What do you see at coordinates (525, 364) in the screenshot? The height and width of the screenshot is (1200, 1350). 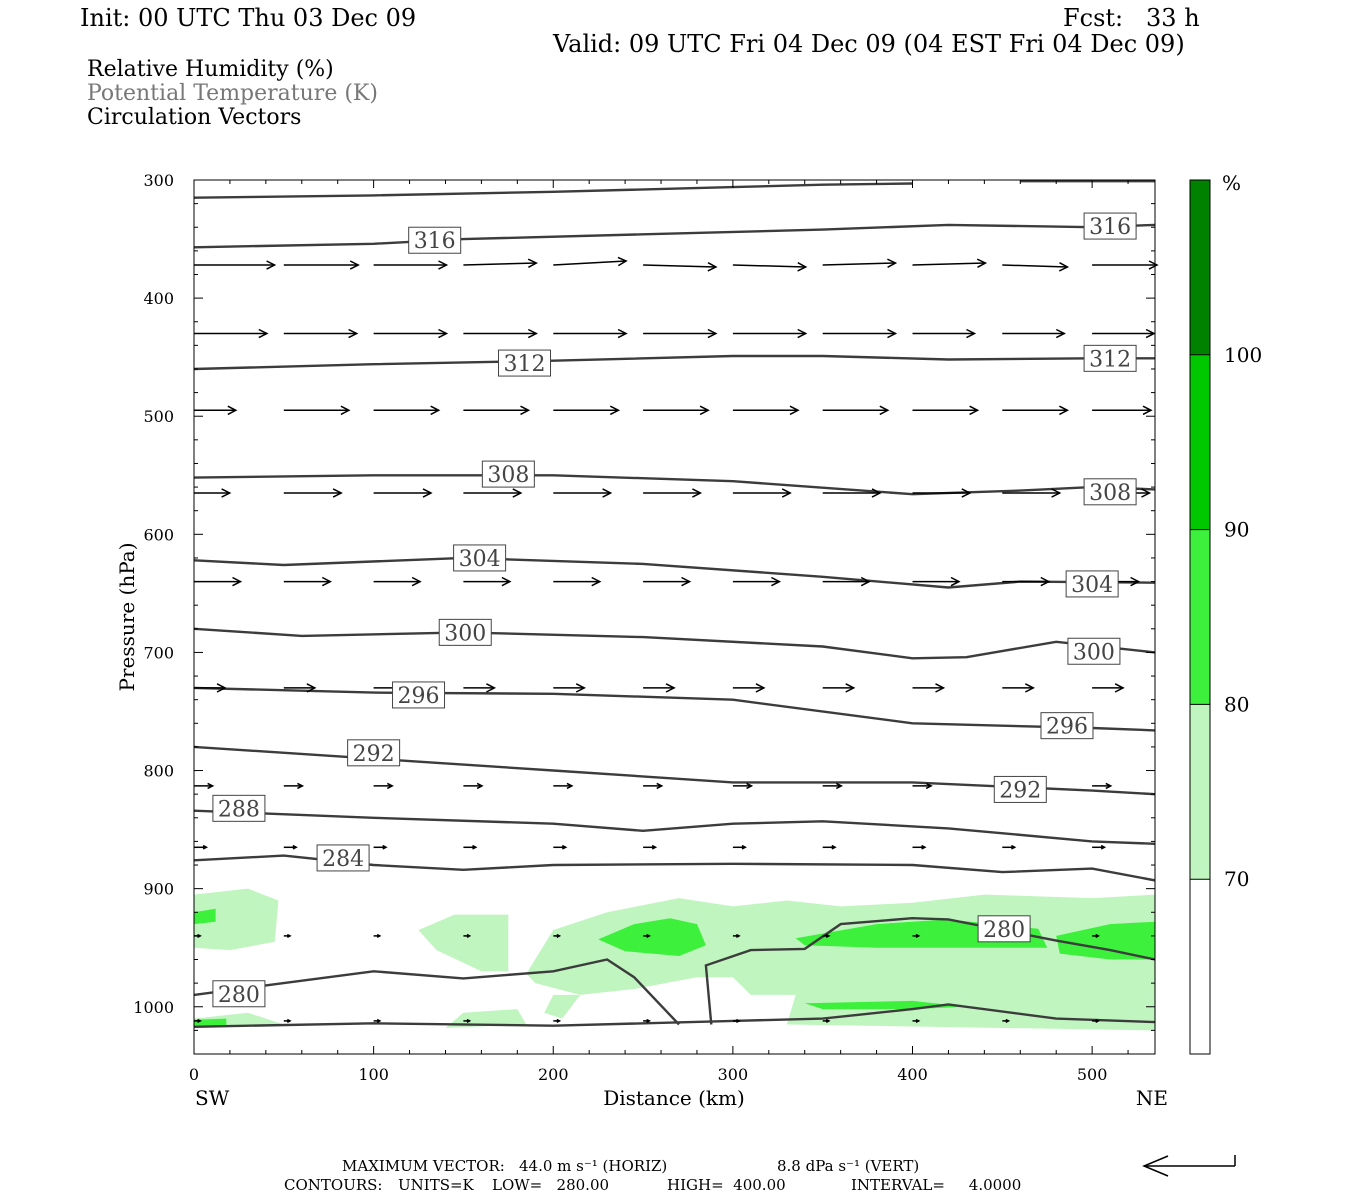 I see `svg-text: 312` at bounding box center [525, 364].